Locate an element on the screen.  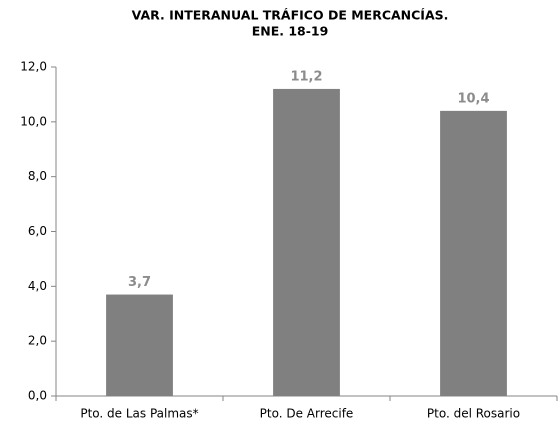
chart-title: VAR. INTERANUAL TRÁFICO DE MERCANCÍAS. is located at coordinates (290, 15).